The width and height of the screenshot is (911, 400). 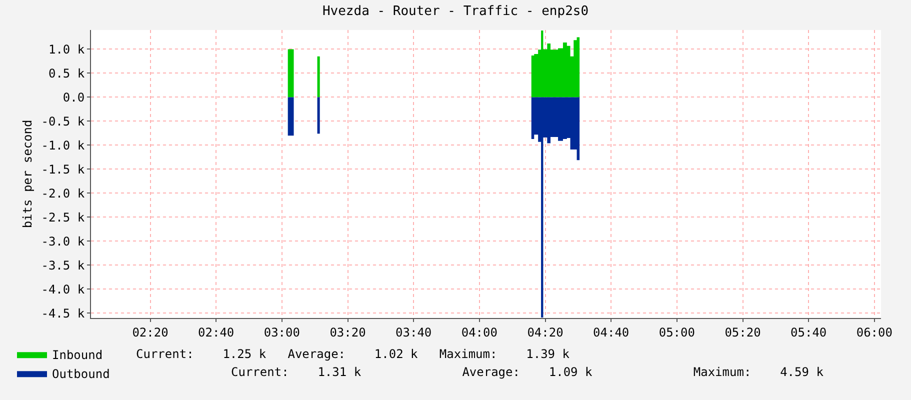 What do you see at coordinates (63, 289) in the screenshot?
I see `y-tick-label: -4.0 k` at bounding box center [63, 289].